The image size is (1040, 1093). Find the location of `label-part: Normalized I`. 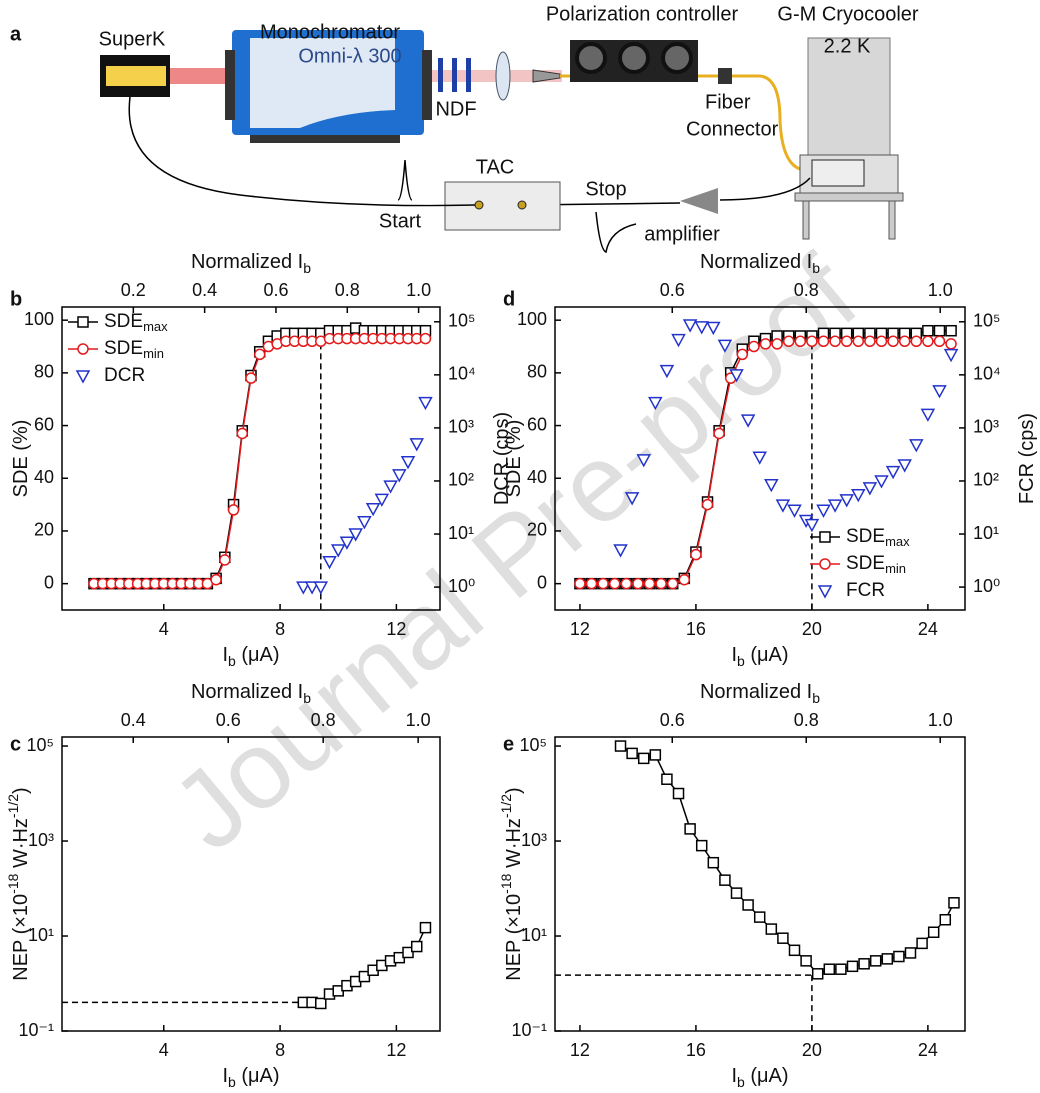

label-part: Normalized I is located at coordinates (756, 692).